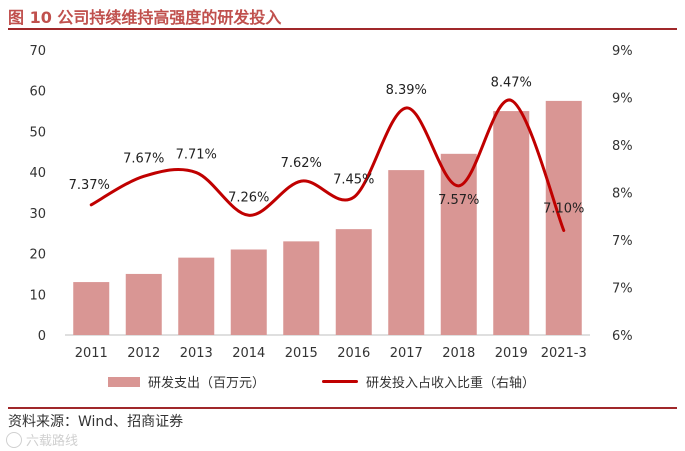 The width and height of the screenshot is (685, 451). Describe the element at coordinates (37, 51) in the screenshot. I see `left-axis-tick-label: 70` at that location.